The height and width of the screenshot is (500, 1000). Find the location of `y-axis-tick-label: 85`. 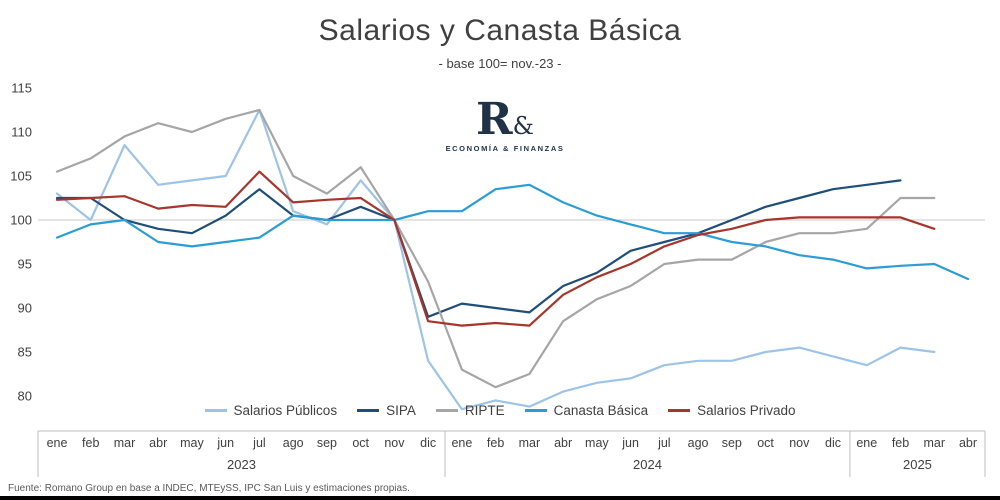

y-axis-tick-label: 85 is located at coordinates (25, 352).